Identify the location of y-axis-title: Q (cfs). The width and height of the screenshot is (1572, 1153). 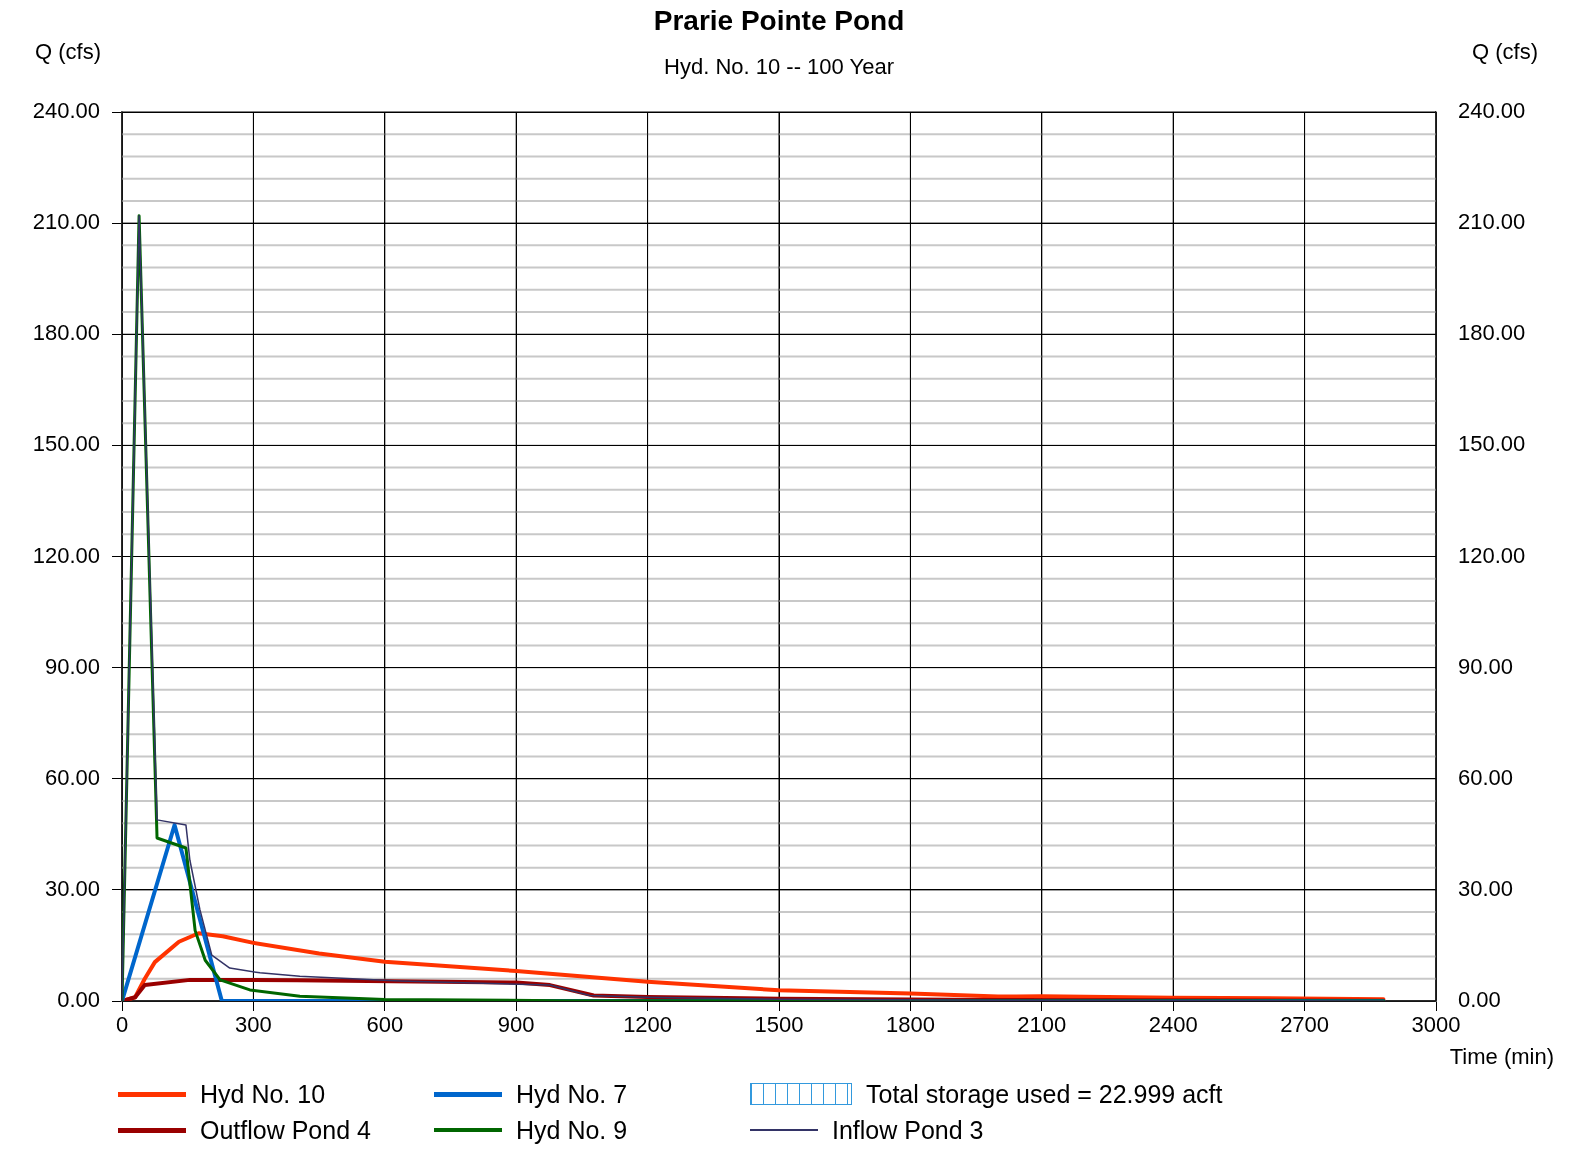
(68, 52).